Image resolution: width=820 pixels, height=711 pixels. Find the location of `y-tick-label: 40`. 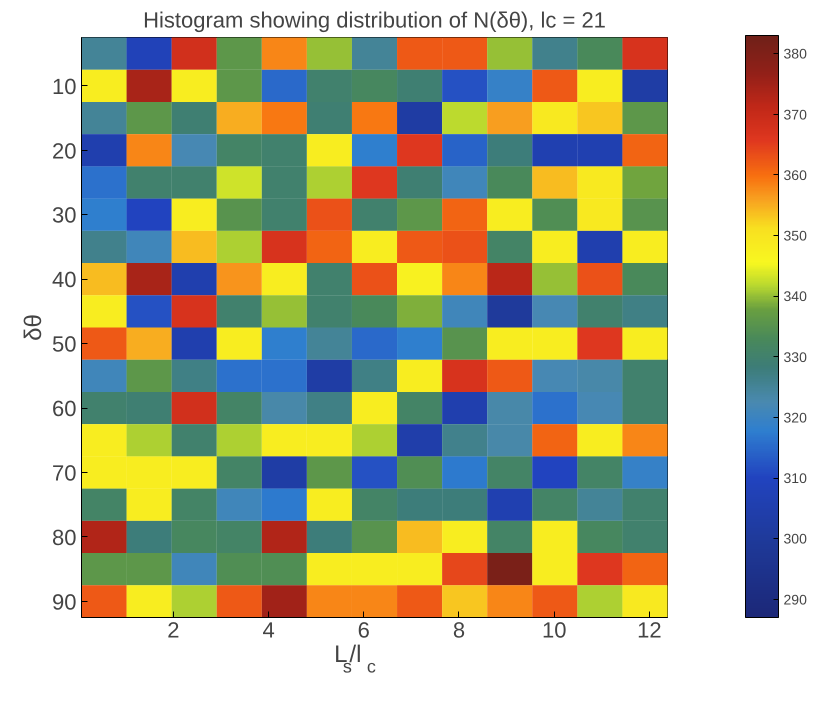

y-tick-label: 40 is located at coordinates (64, 279).